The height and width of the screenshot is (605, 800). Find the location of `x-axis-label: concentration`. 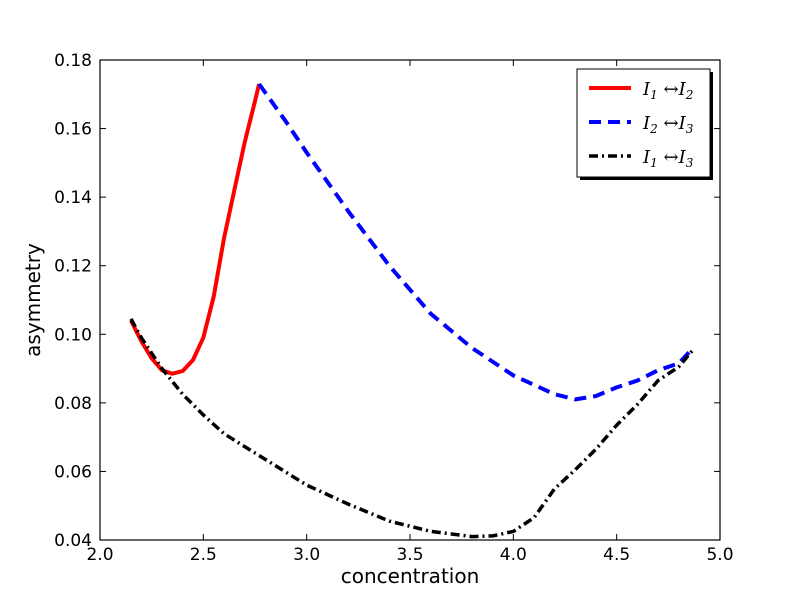

x-axis-label: concentration is located at coordinates (410, 576).